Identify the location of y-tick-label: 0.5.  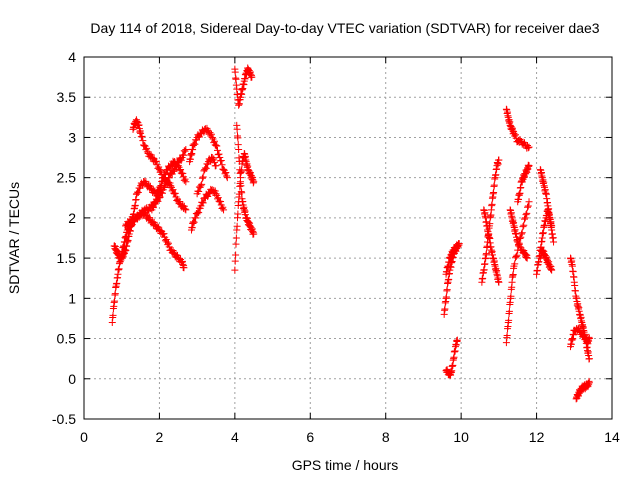
(67, 339).